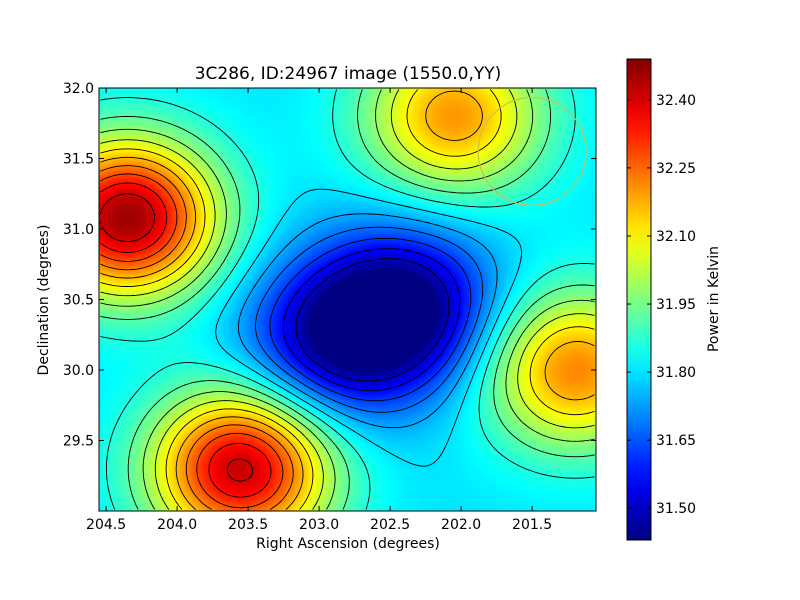  What do you see at coordinates (348, 74) in the screenshot?
I see `chart-title: 3C286, ID:24967 image (1550.0,YY)` at bounding box center [348, 74].